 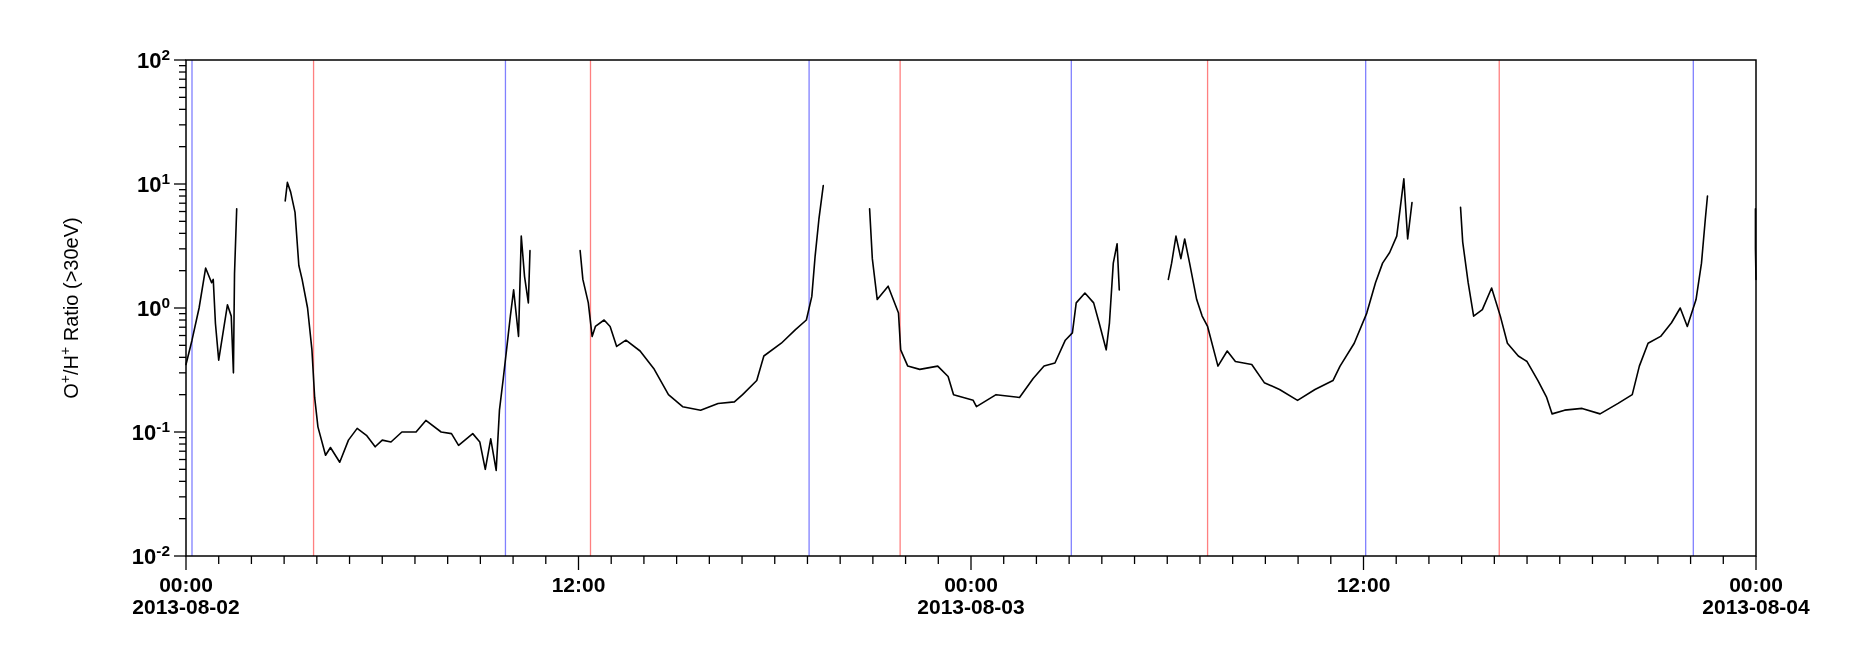 I want to click on x-tick-label: 00:00 2013-08-04, so click(x=1756, y=595).